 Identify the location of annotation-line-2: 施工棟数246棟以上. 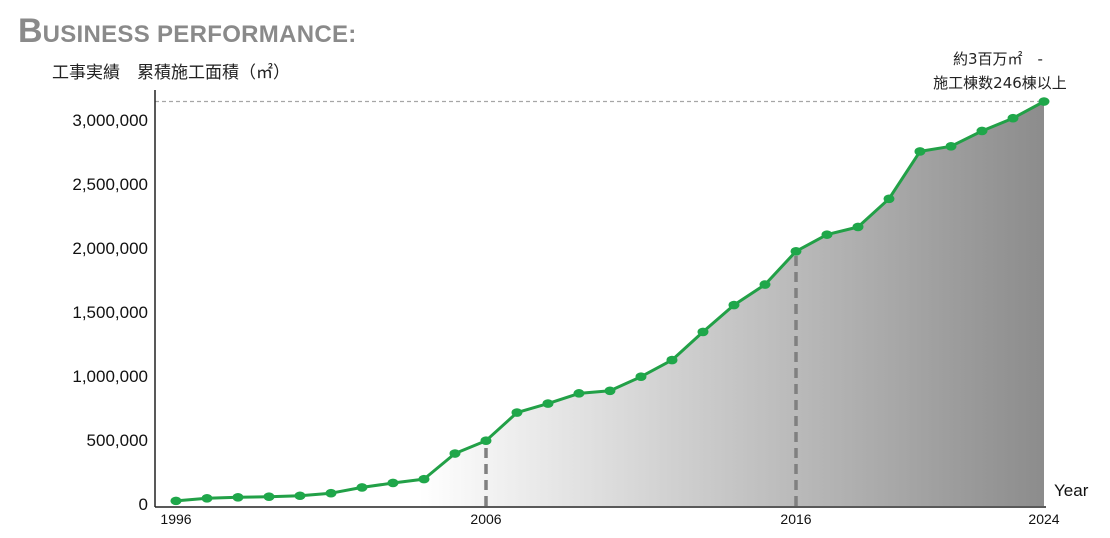
(1000, 83).